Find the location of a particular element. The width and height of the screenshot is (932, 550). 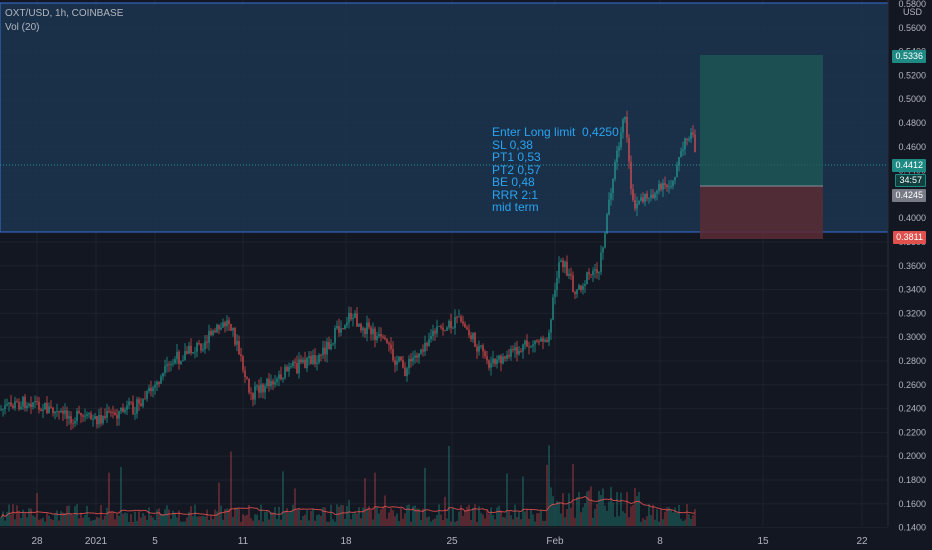

time-axis: 28 2021 5 11 18 25 Feb 8 15 22 is located at coordinates (449, 541).